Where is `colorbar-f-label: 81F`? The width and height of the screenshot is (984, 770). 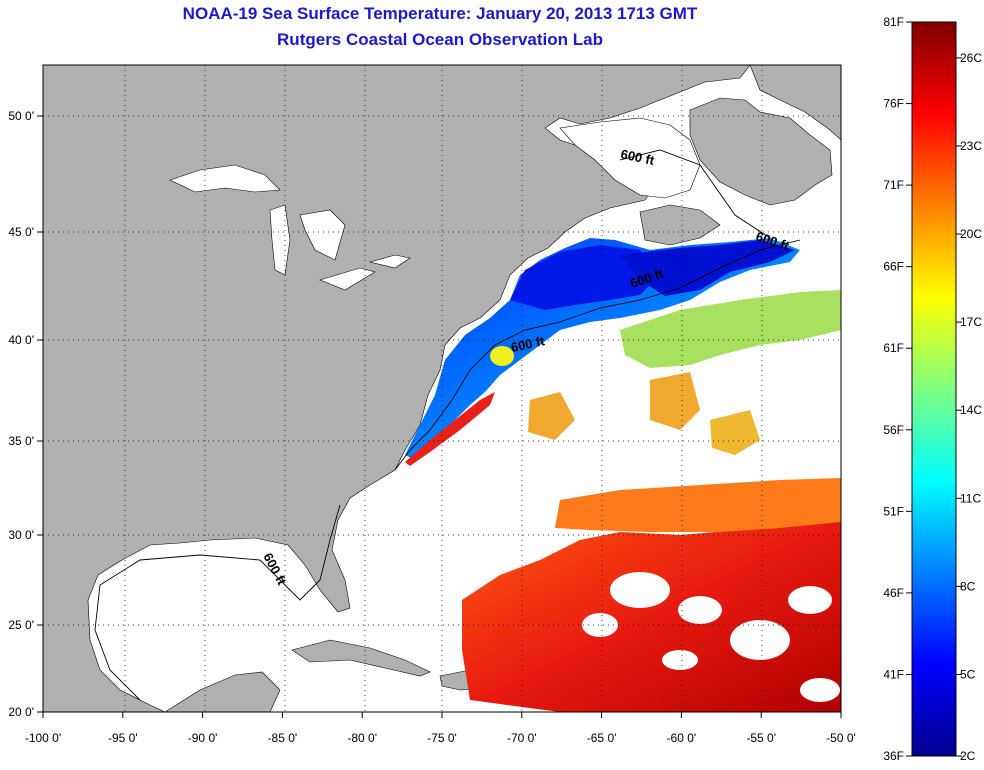
colorbar-f-label: 81F is located at coordinates (893, 22).